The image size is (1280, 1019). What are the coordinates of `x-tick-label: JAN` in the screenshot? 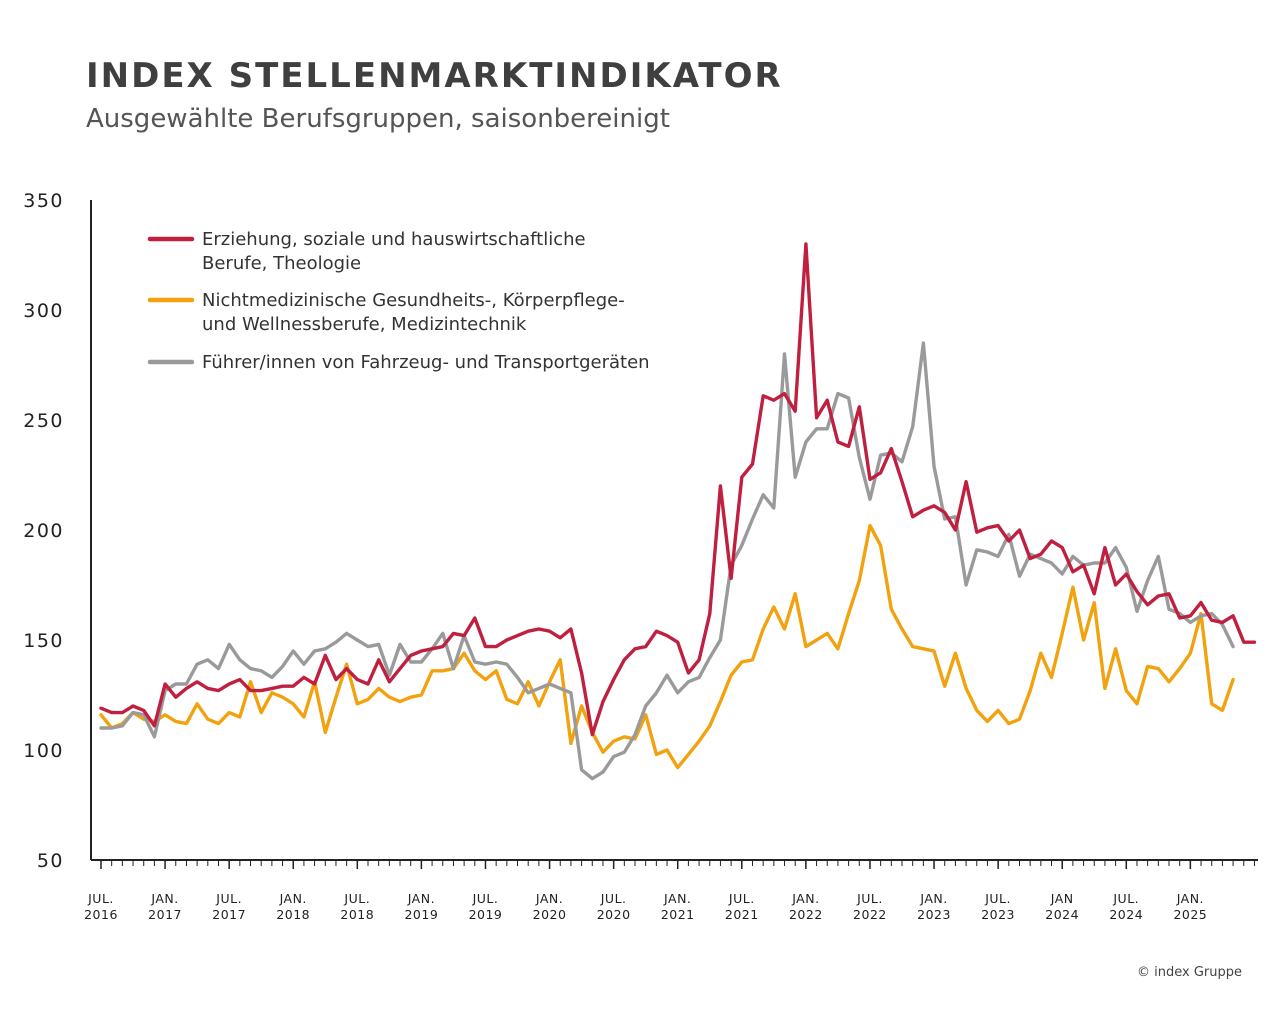 It's located at (1062, 898).